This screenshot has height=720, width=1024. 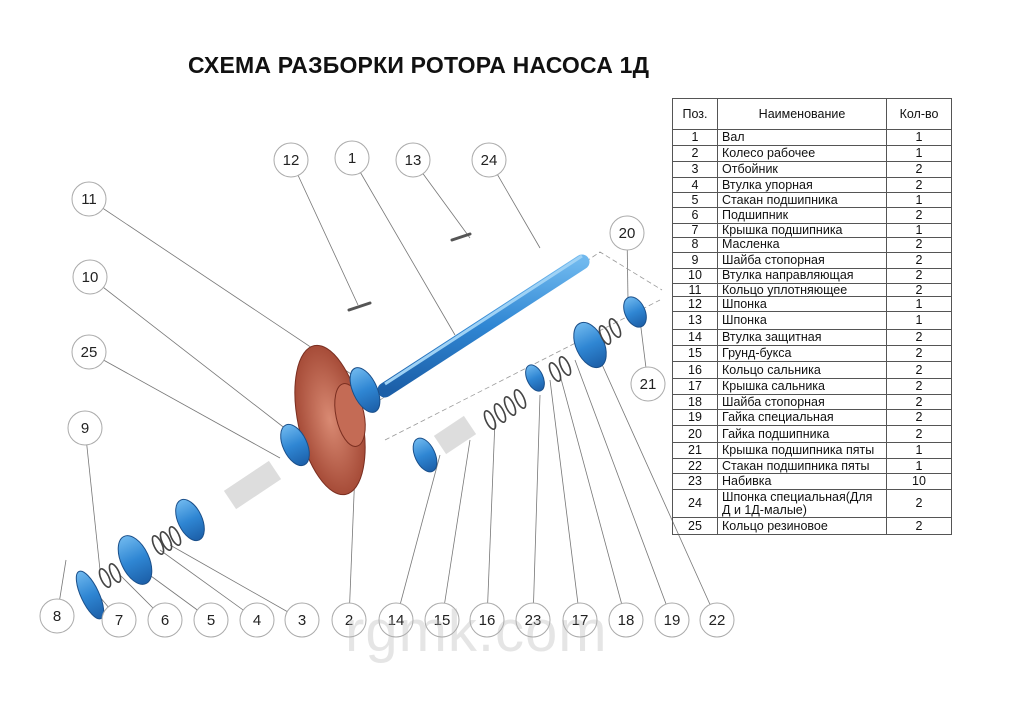 I want to click on callout-7: 7, so click(x=119, y=620).